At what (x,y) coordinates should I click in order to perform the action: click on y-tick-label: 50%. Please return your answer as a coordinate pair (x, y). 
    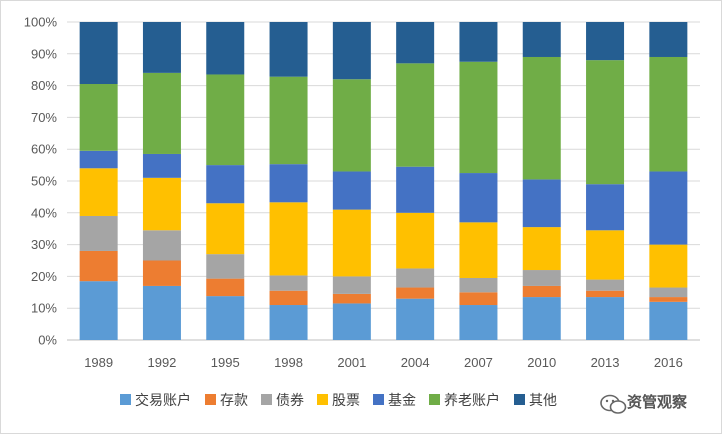
    Looking at the image, I should click on (44, 181).